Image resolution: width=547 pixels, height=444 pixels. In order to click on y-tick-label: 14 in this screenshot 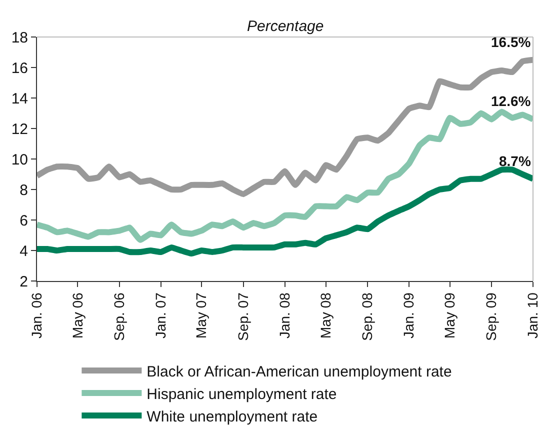, I will do `click(19, 99)`.